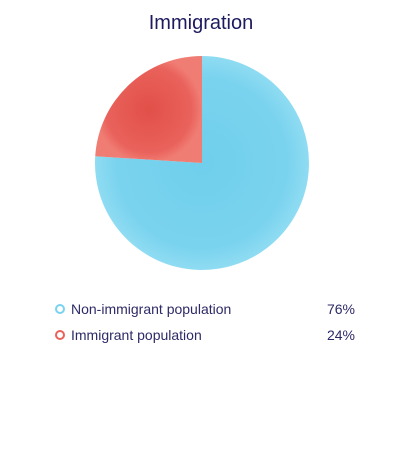 The image size is (402, 459). What do you see at coordinates (136, 335) in the screenshot?
I see `legend-label: Immigrant population` at bounding box center [136, 335].